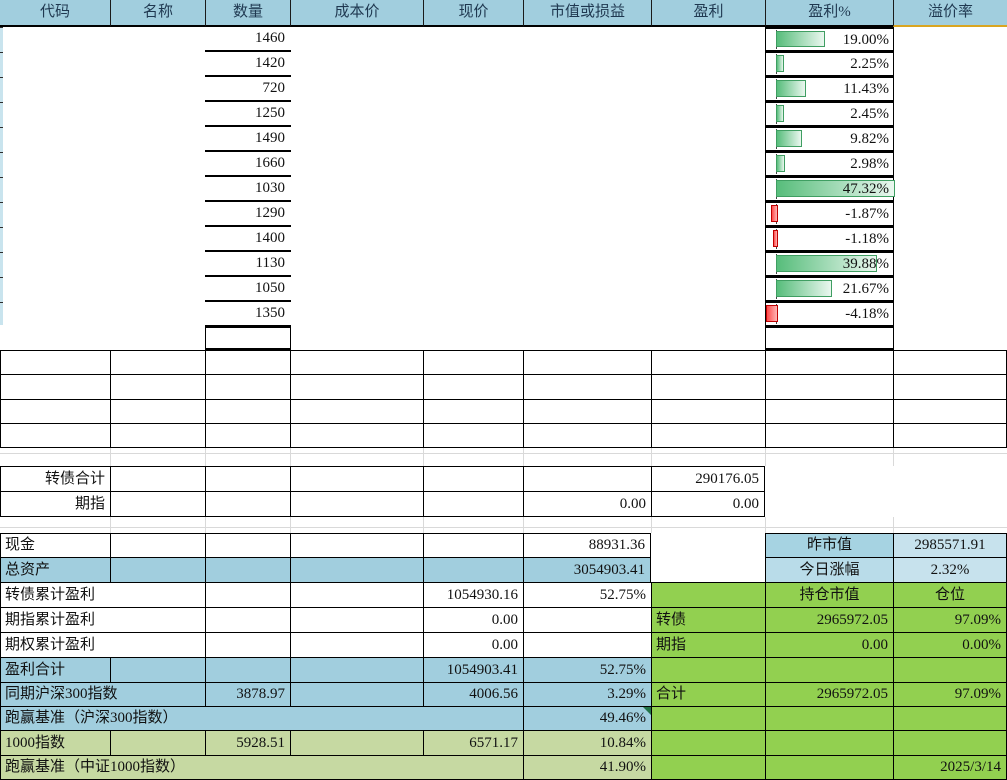 The width and height of the screenshot is (1007, 780). I want to click on total-assets-value: 3054903.41, so click(587, 570).